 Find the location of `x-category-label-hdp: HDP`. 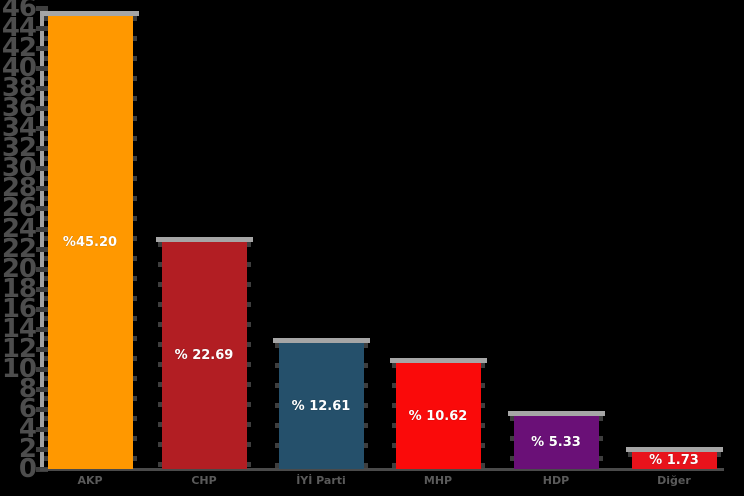

x-category-label-hdp: HDP is located at coordinates (556, 480).